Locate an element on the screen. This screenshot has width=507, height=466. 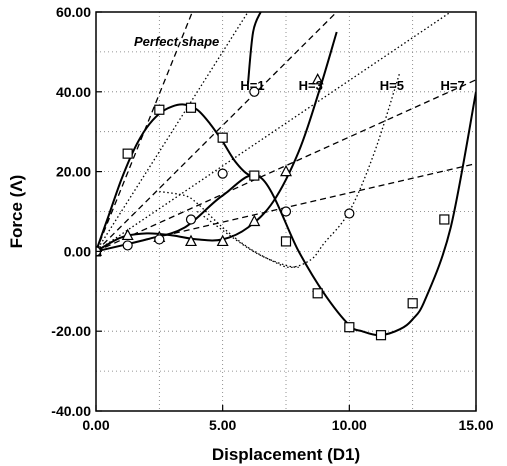
annotation-label: H=5 is located at coordinates (392, 85).